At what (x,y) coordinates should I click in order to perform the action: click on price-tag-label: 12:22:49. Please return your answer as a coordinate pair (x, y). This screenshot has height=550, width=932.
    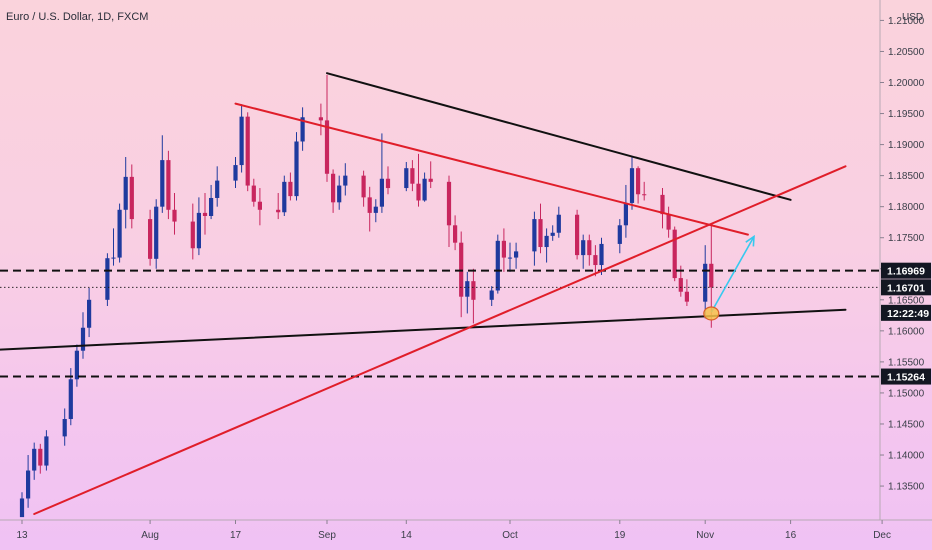
    Looking at the image, I should click on (908, 314).